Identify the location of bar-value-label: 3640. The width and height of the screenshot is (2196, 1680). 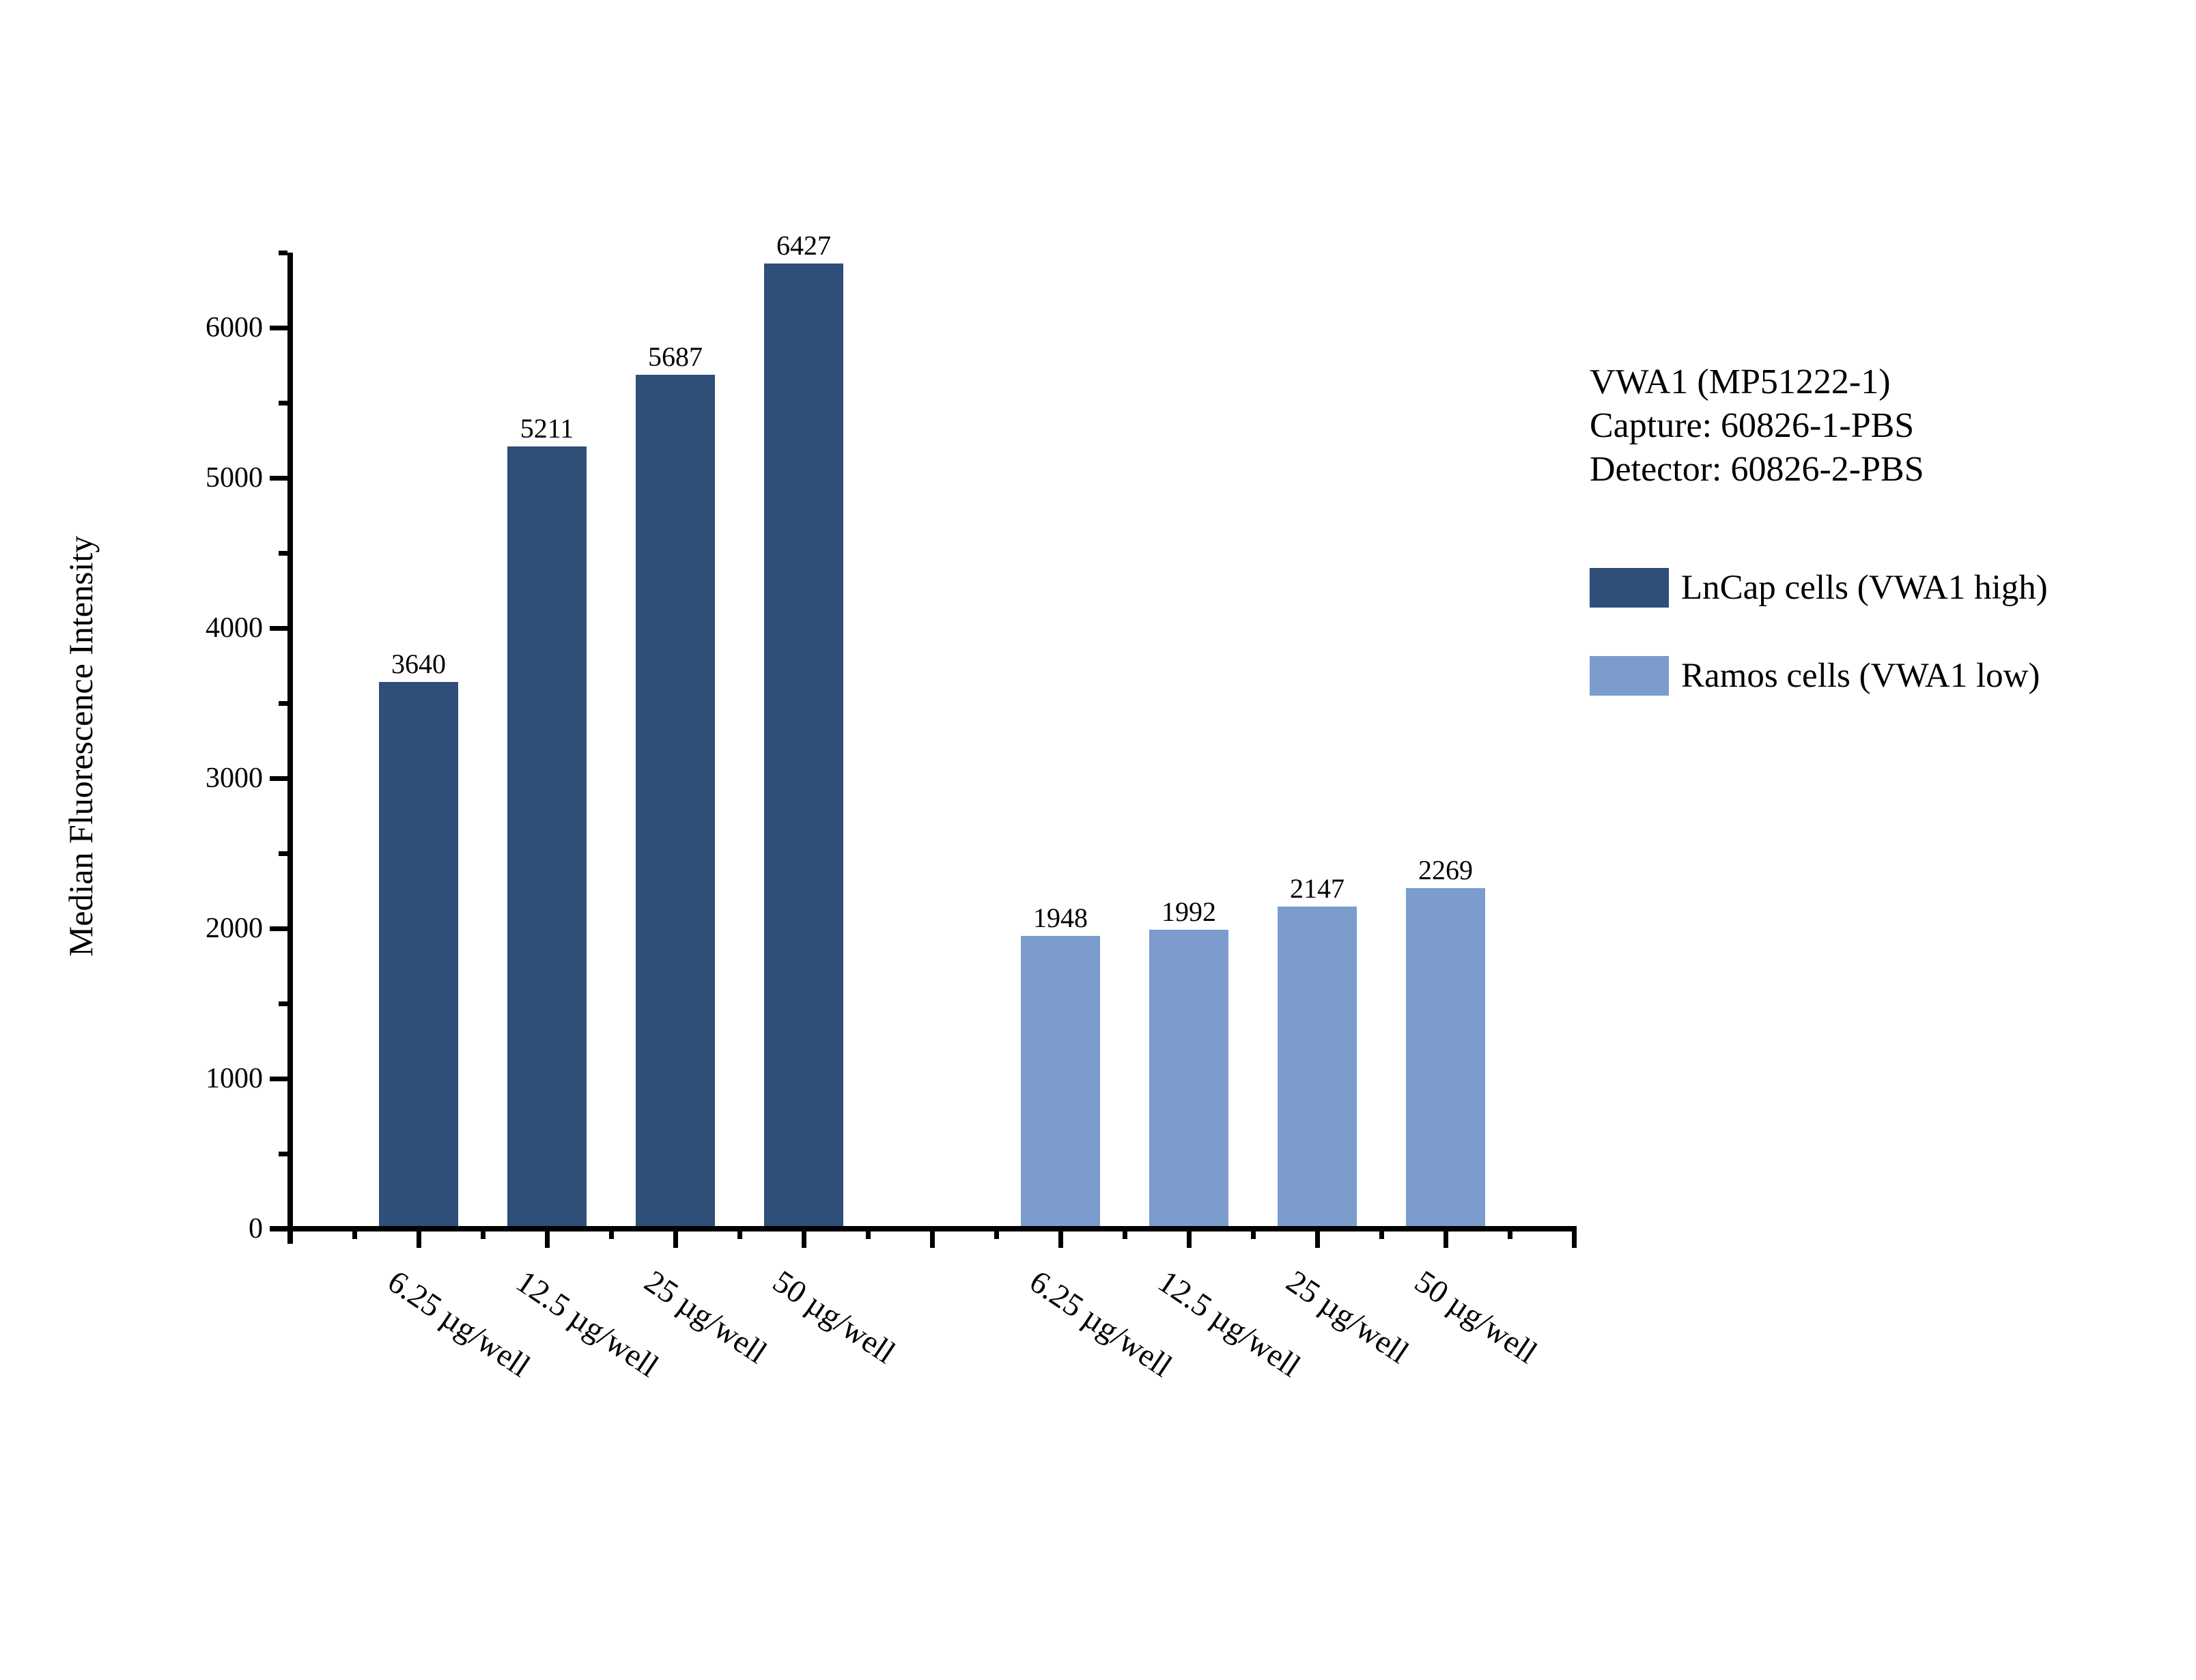
(418, 664).